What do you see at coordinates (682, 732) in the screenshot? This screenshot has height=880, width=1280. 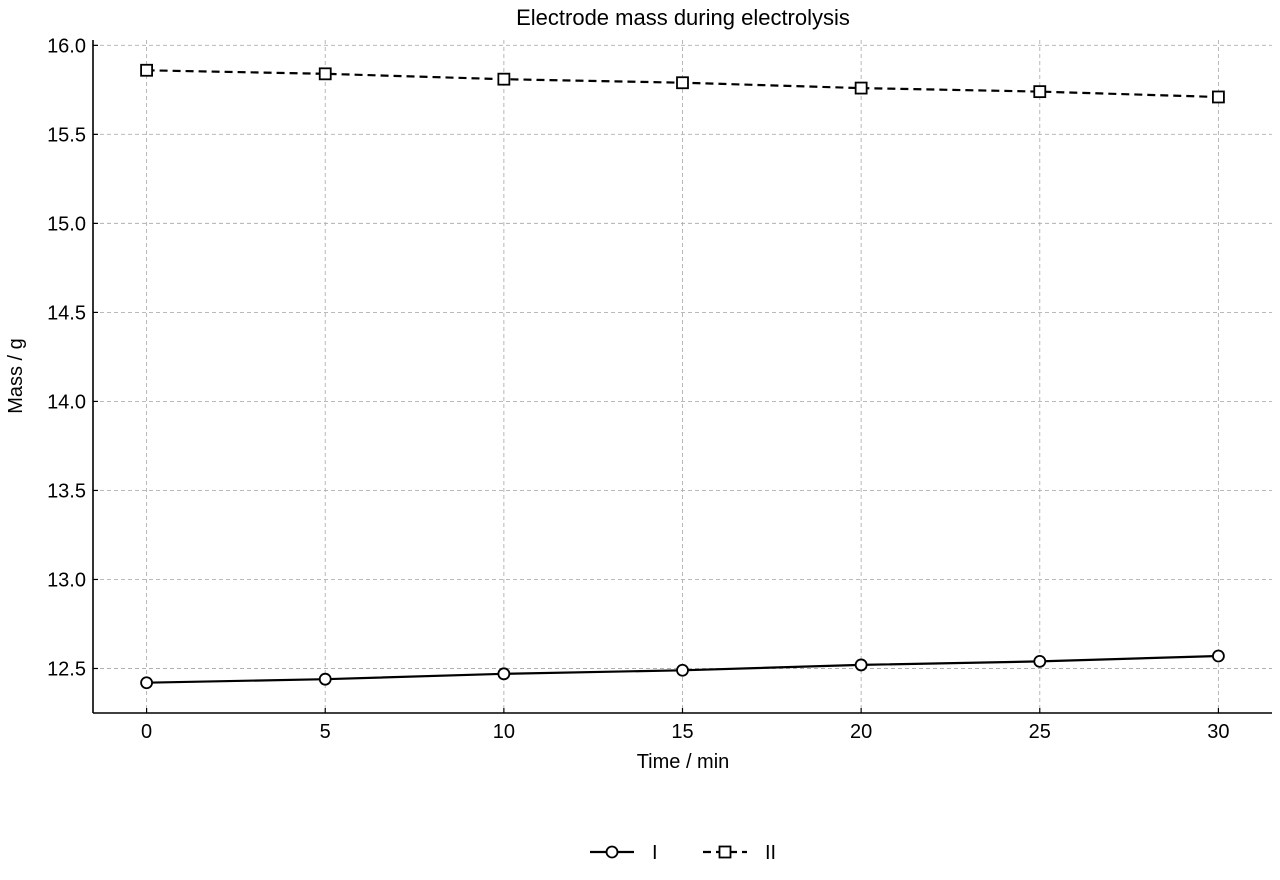 I see `x-tick-label: 15` at bounding box center [682, 732].